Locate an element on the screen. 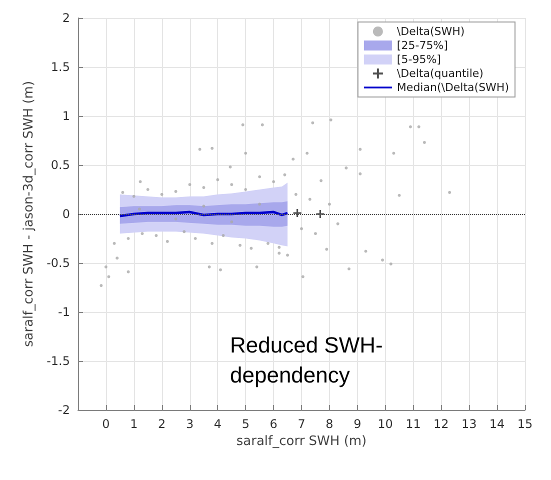 The height and width of the screenshot is (480, 551). y-tick-label: 2 is located at coordinates (66, 18).